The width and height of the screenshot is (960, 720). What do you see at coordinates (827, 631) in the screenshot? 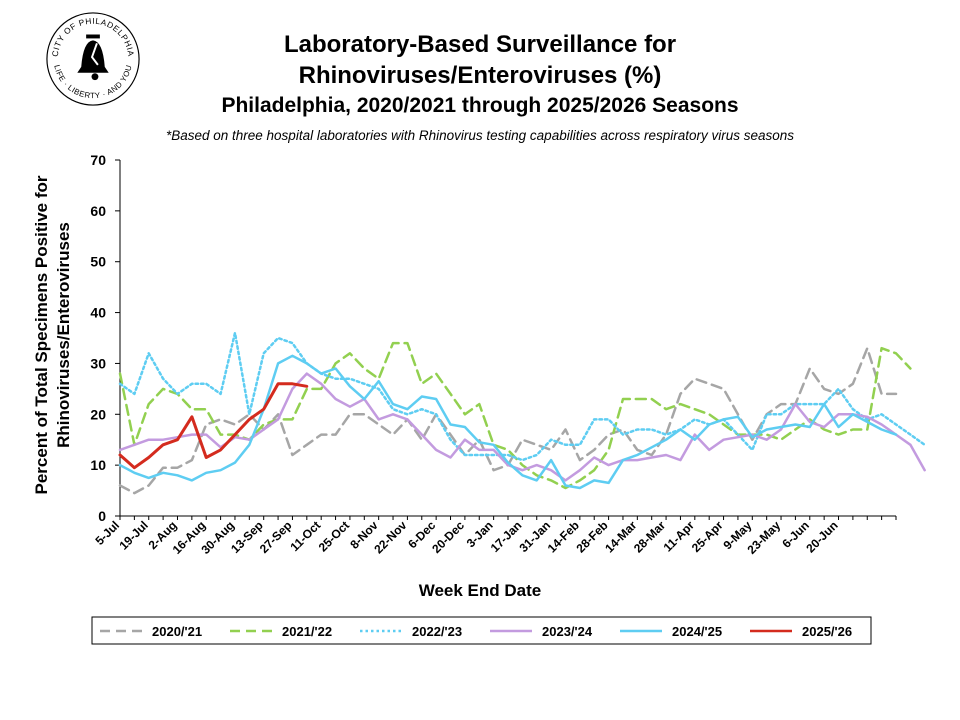
I see `legend-label: 2025/'26` at bounding box center [827, 631].